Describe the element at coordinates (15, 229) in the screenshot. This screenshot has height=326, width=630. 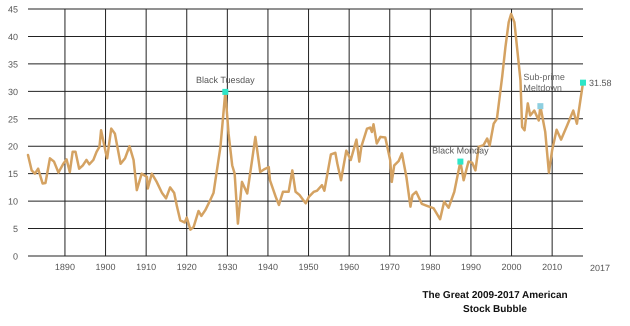
I see `y-tick-label: 5` at that location.